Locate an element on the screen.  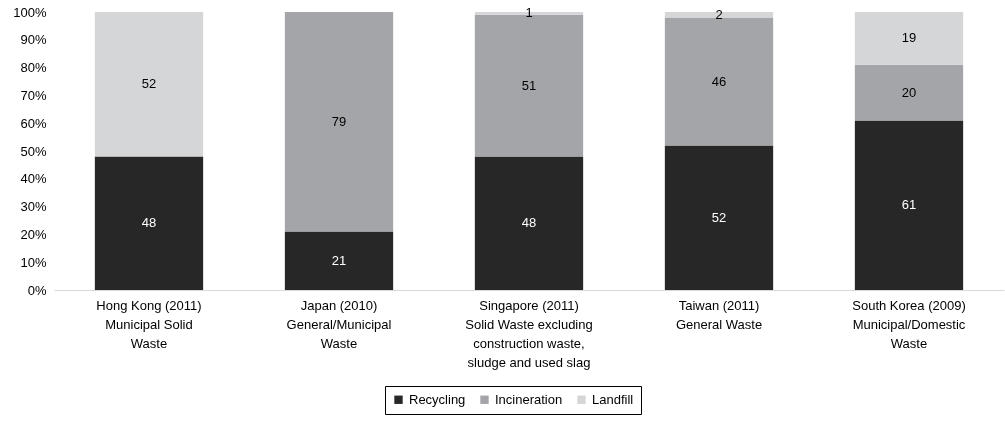
y-tick-label: 100% is located at coordinates (30, 12).